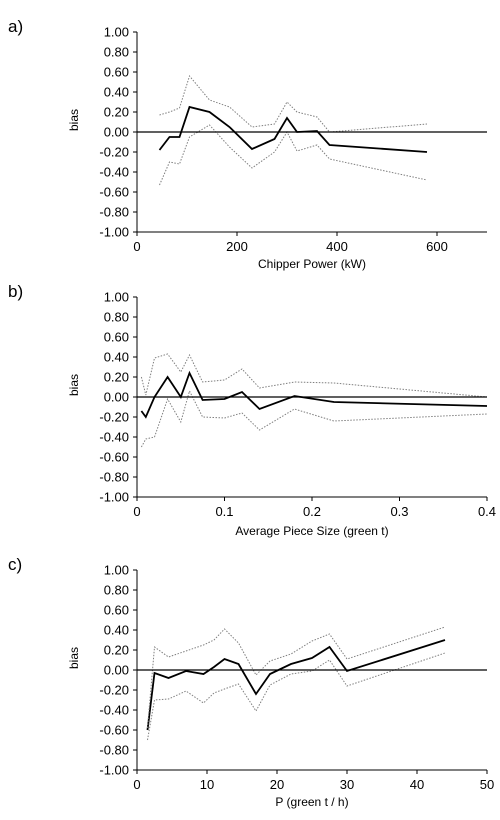  Describe the element at coordinates (347, 784) in the screenshot. I see `x-tick-label: 30` at that location.